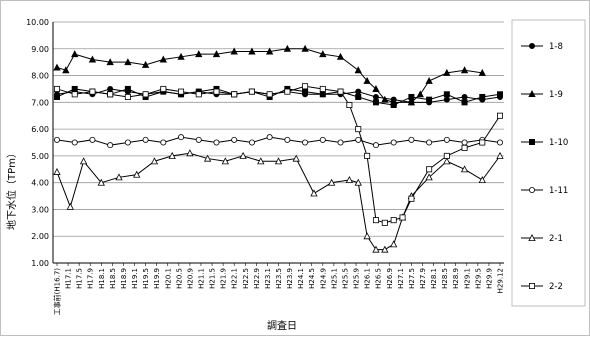 The height and width of the screenshot is (339, 590). Describe the element at coordinates (542, 47) in the screenshot. I see `legend-entry: 1-8` at that location.